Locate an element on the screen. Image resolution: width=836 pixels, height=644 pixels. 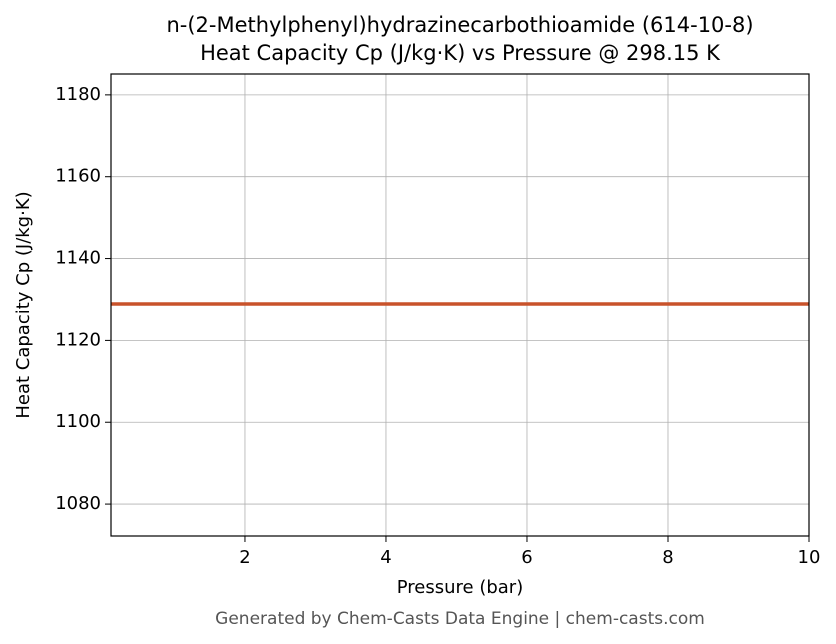
x-tick-label: 8 is located at coordinates (667, 557).